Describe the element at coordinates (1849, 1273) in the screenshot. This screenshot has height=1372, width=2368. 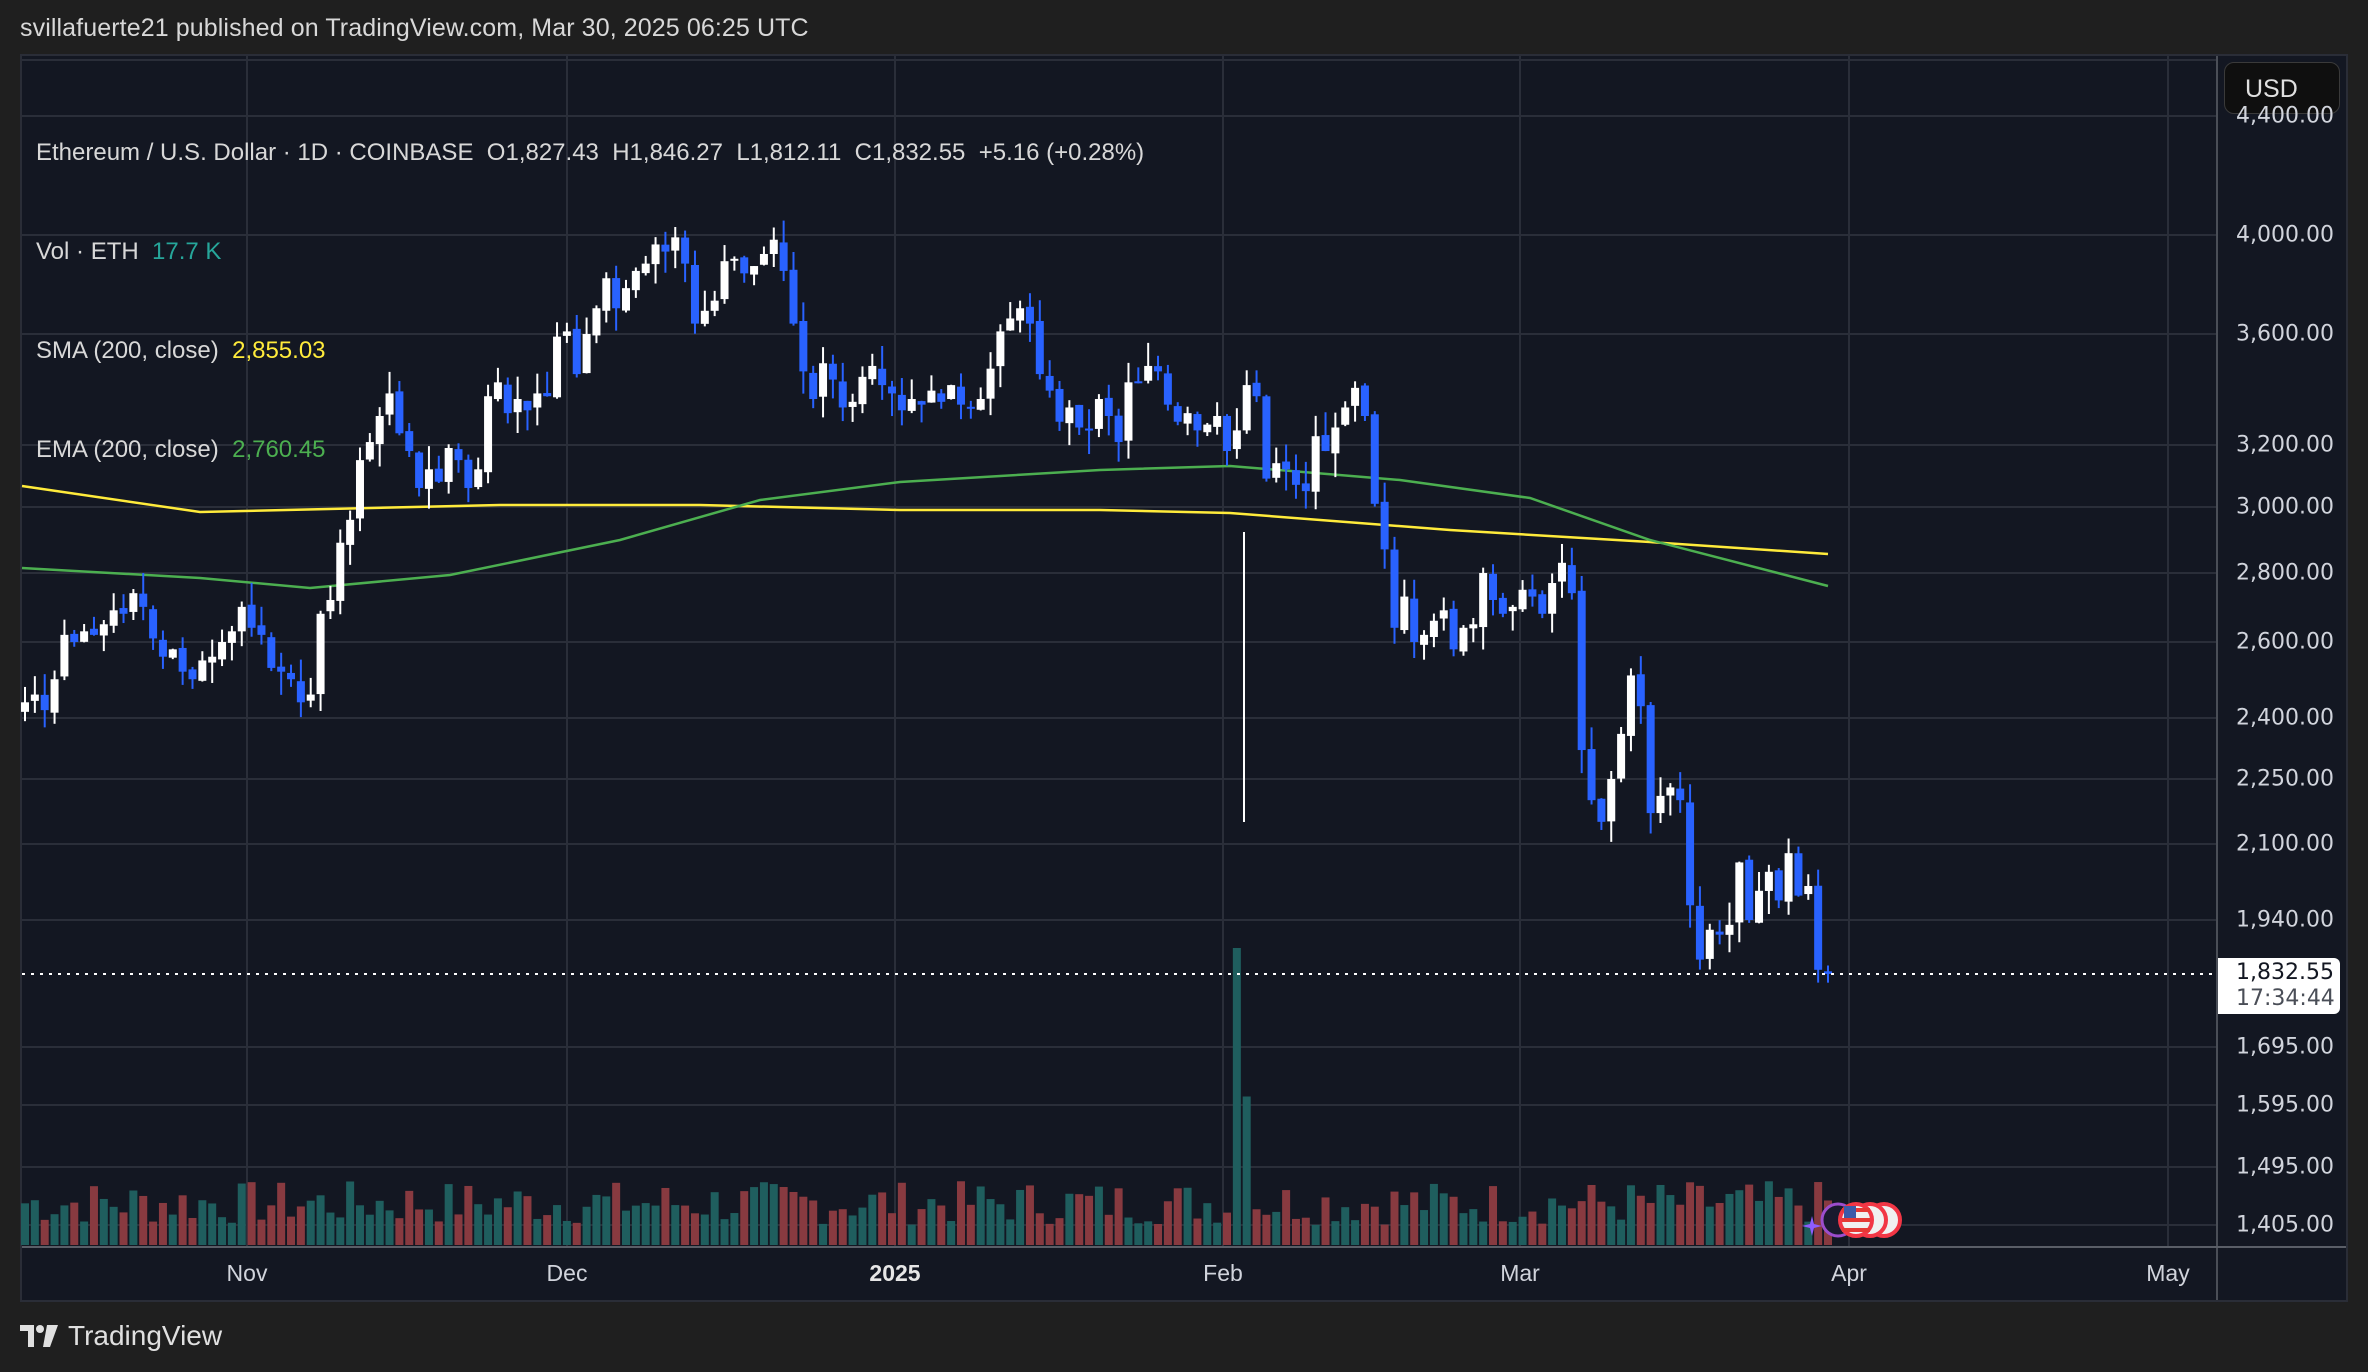
I see `time-tick-label: Apr` at that location.